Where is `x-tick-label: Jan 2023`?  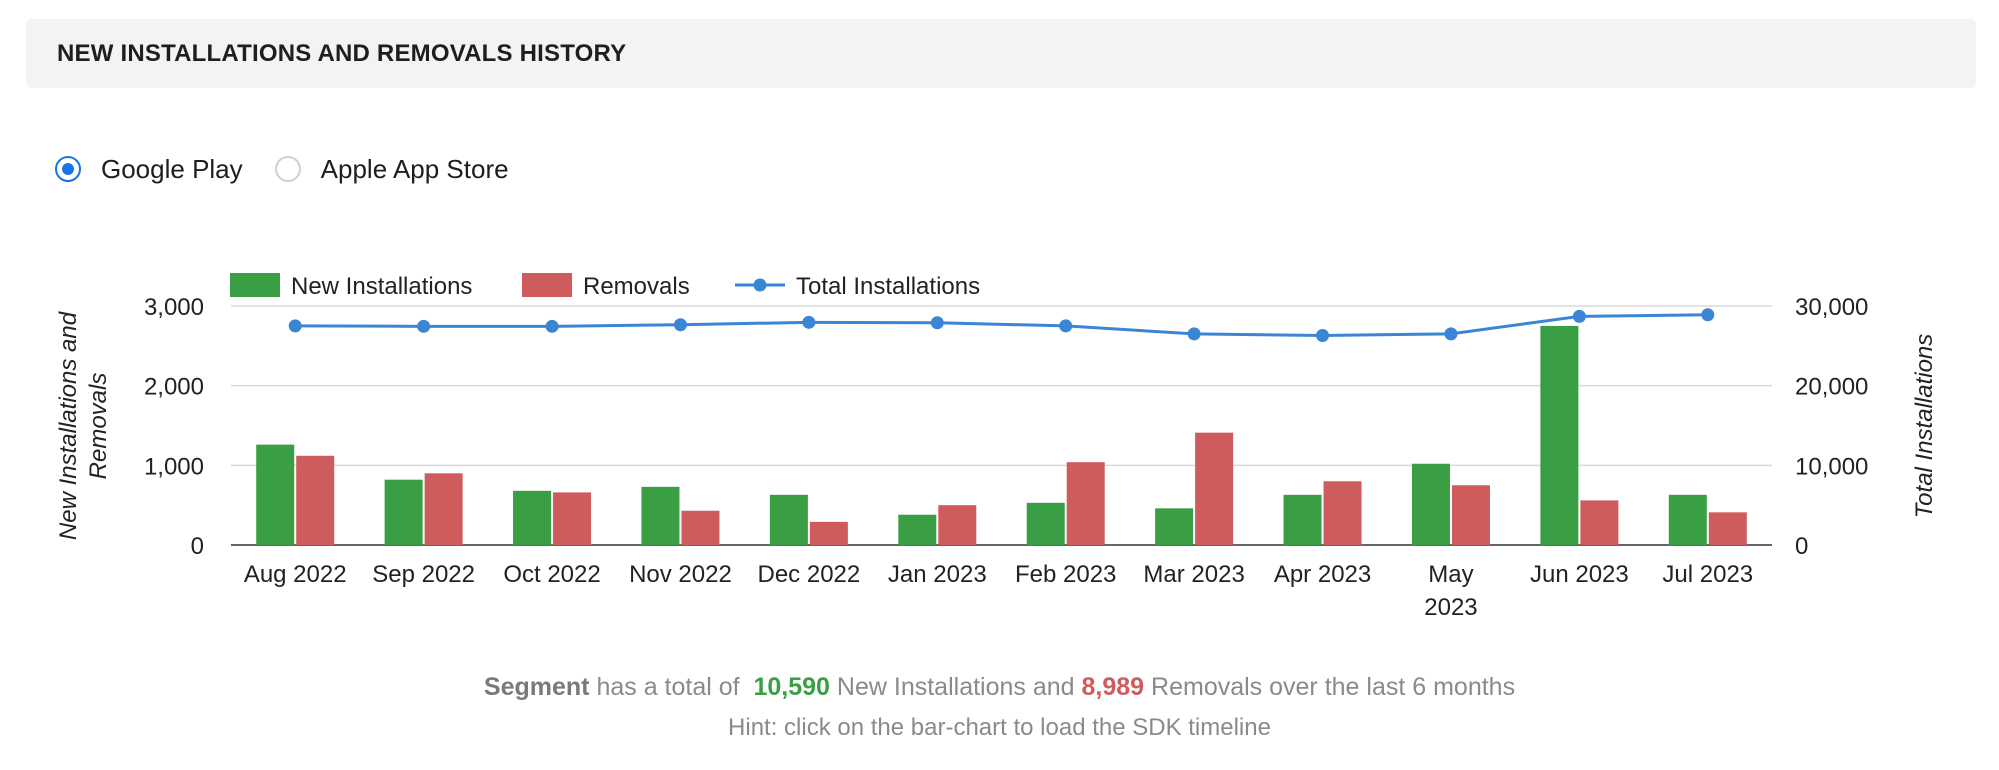
x-tick-label: Jan 2023 is located at coordinates (937, 574).